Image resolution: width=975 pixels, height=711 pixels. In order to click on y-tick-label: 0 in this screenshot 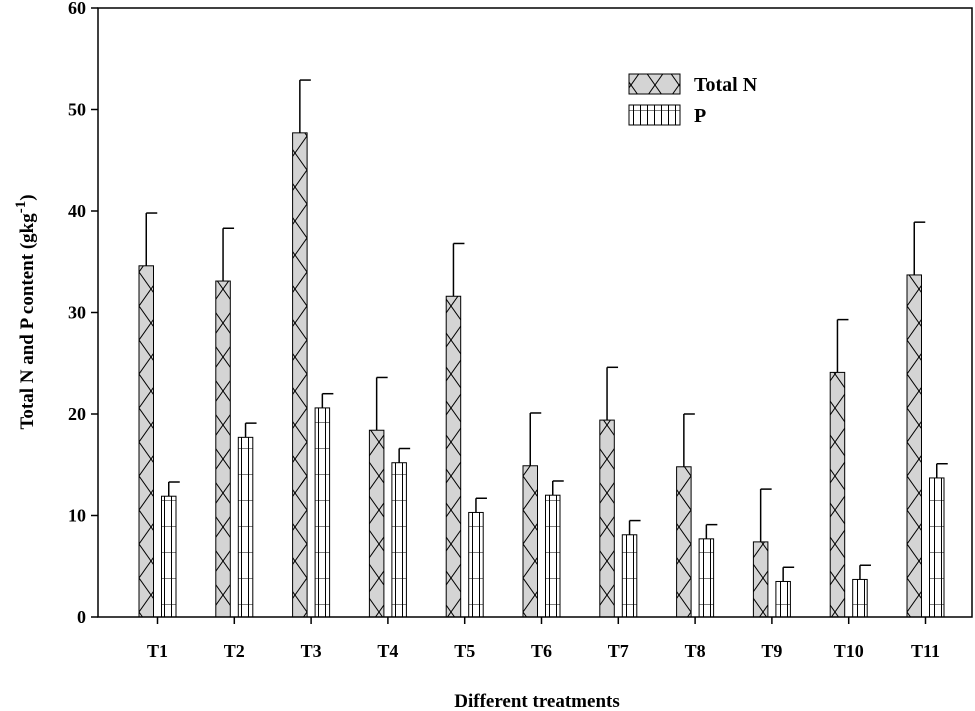, I will do `click(81, 617)`.